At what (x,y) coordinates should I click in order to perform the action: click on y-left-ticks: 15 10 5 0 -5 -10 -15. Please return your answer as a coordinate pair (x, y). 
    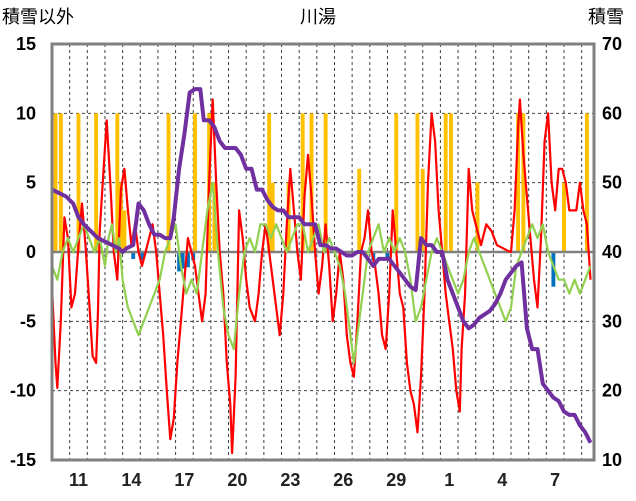
    Looking at the image, I should click on (23, 252).